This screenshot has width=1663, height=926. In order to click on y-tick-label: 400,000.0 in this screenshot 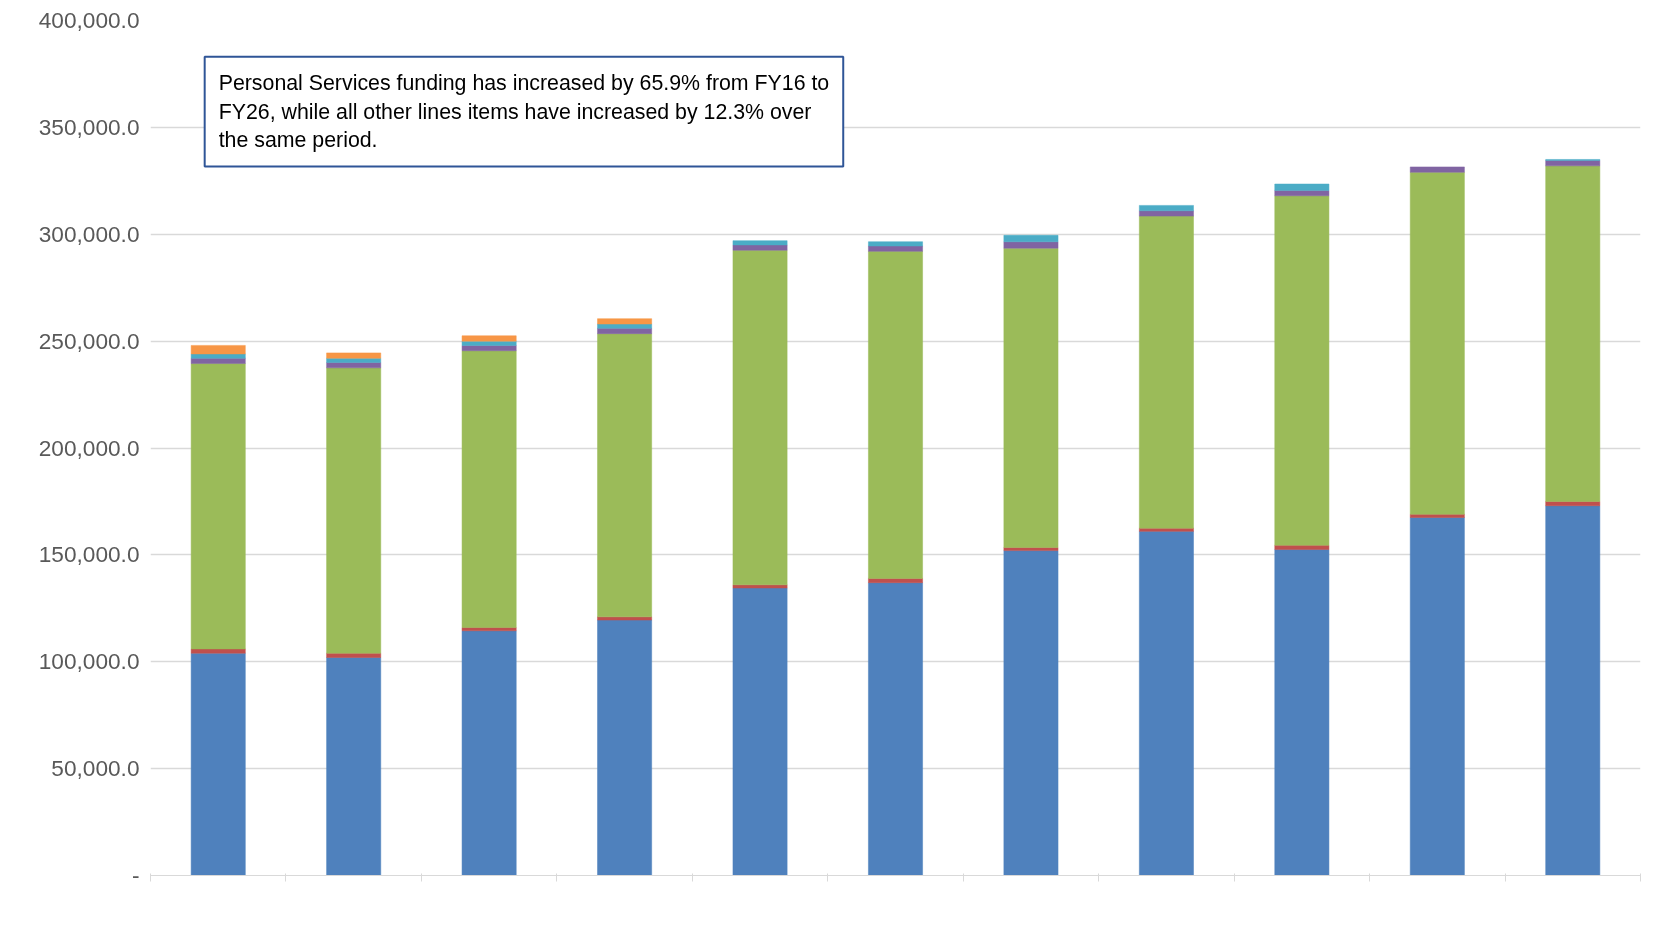, I will do `click(89, 20)`.